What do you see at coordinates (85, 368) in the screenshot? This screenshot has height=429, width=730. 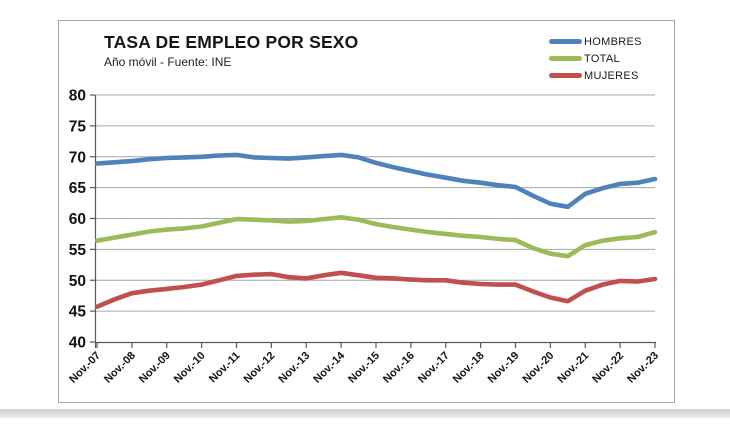 I see `x-tick-label-Nov.-07: Nov.-07` at bounding box center [85, 368].